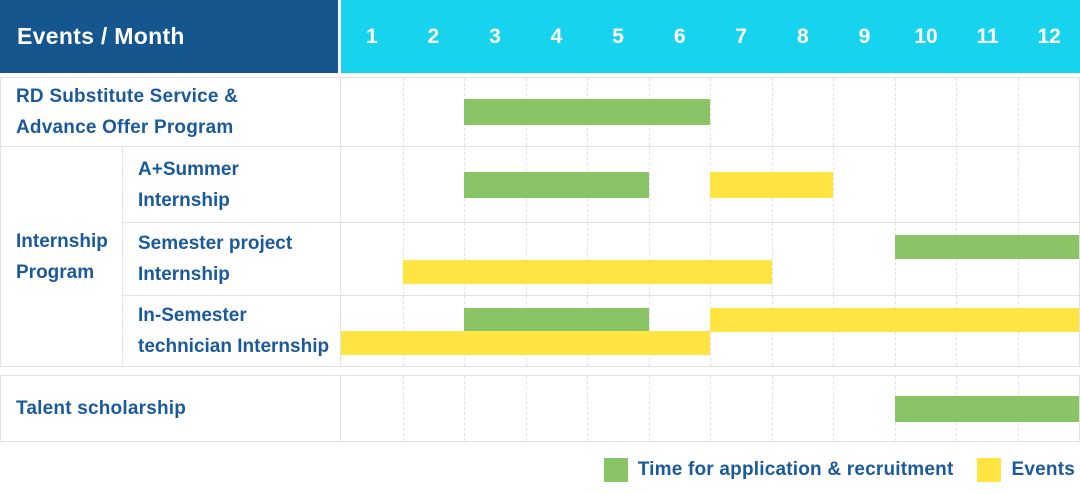 Image resolution: width=1080 pixels, height=494 pixels. What do you see at coordinates (989, 470) in the screenshot?
I see `legend-events-swatch-icon` at bounding box center [989, 470].